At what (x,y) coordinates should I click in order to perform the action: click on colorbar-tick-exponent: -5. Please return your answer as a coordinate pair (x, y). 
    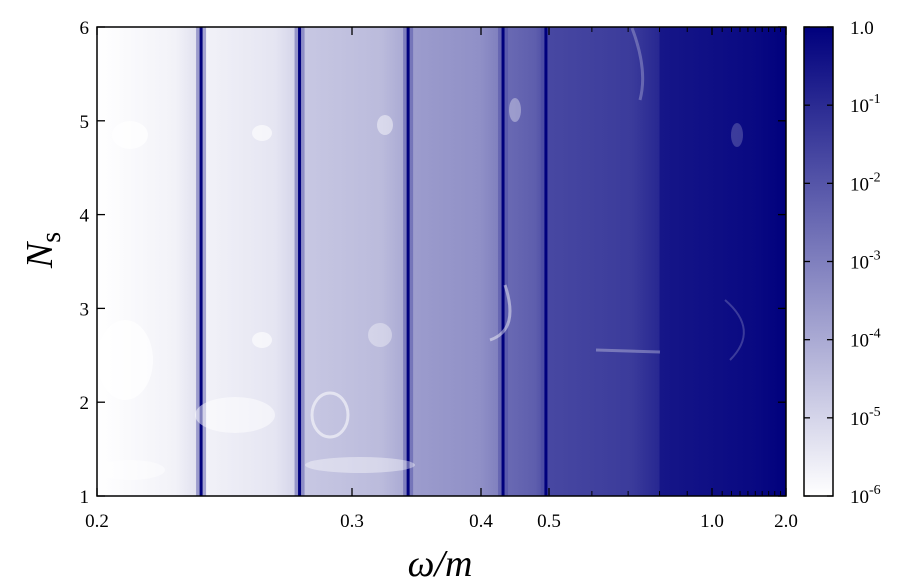
    Looking at the image, I should click on (875, 412).